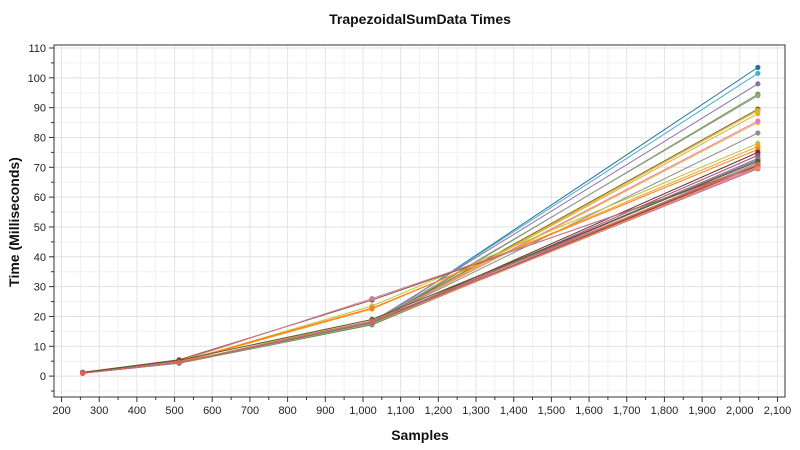 This screenshot has width=800, height=450. Describe the element at coordinates (401, 411) in the screenshot. I see `x-tick-label: 1,100` at that location.